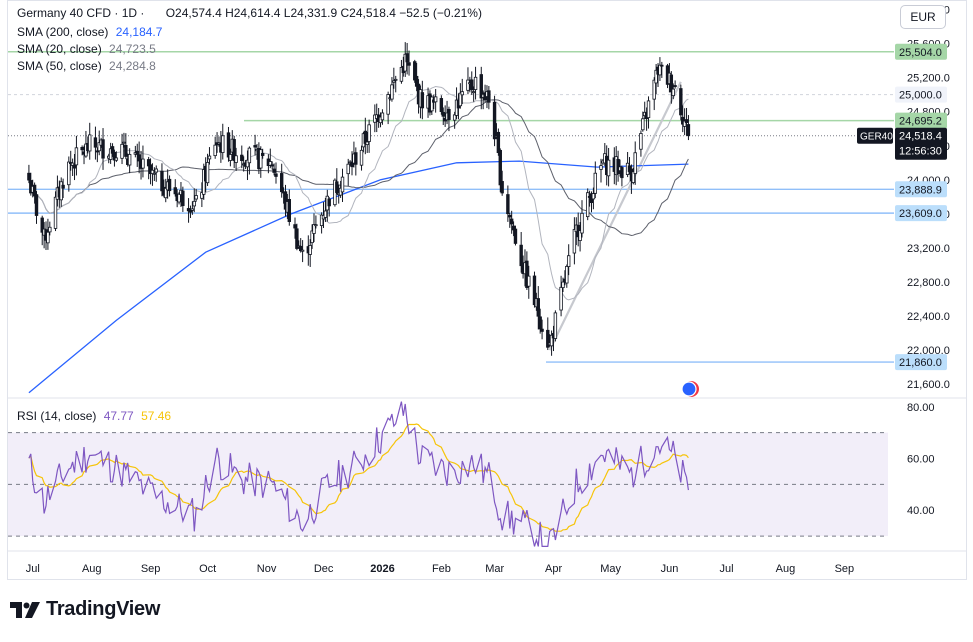  Describe the element at coordinates (920, 96) in the screenshot. I see `level-label-1: 25,000.0` at that location.